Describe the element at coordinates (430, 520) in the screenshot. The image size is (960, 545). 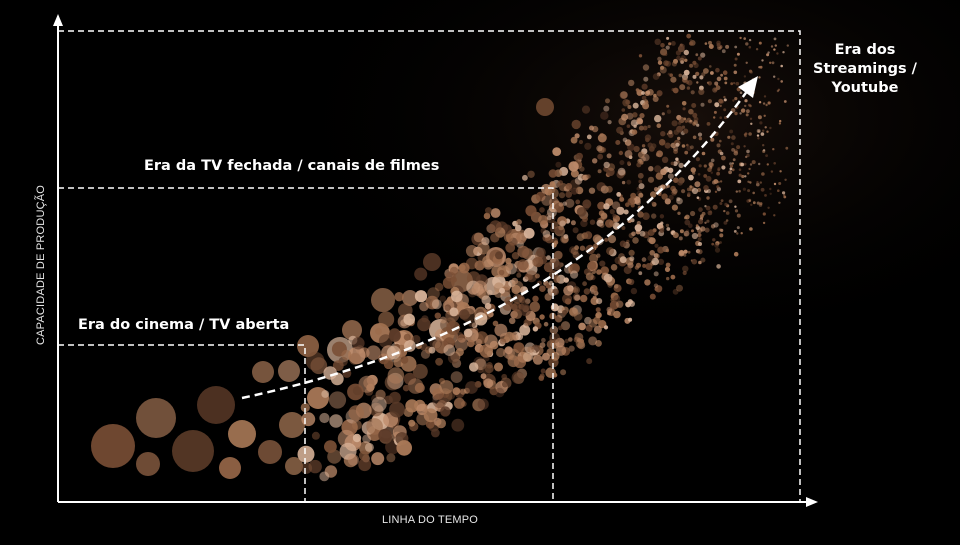
I see `x-axis-label: LINHA DO TEMPO` at that location.